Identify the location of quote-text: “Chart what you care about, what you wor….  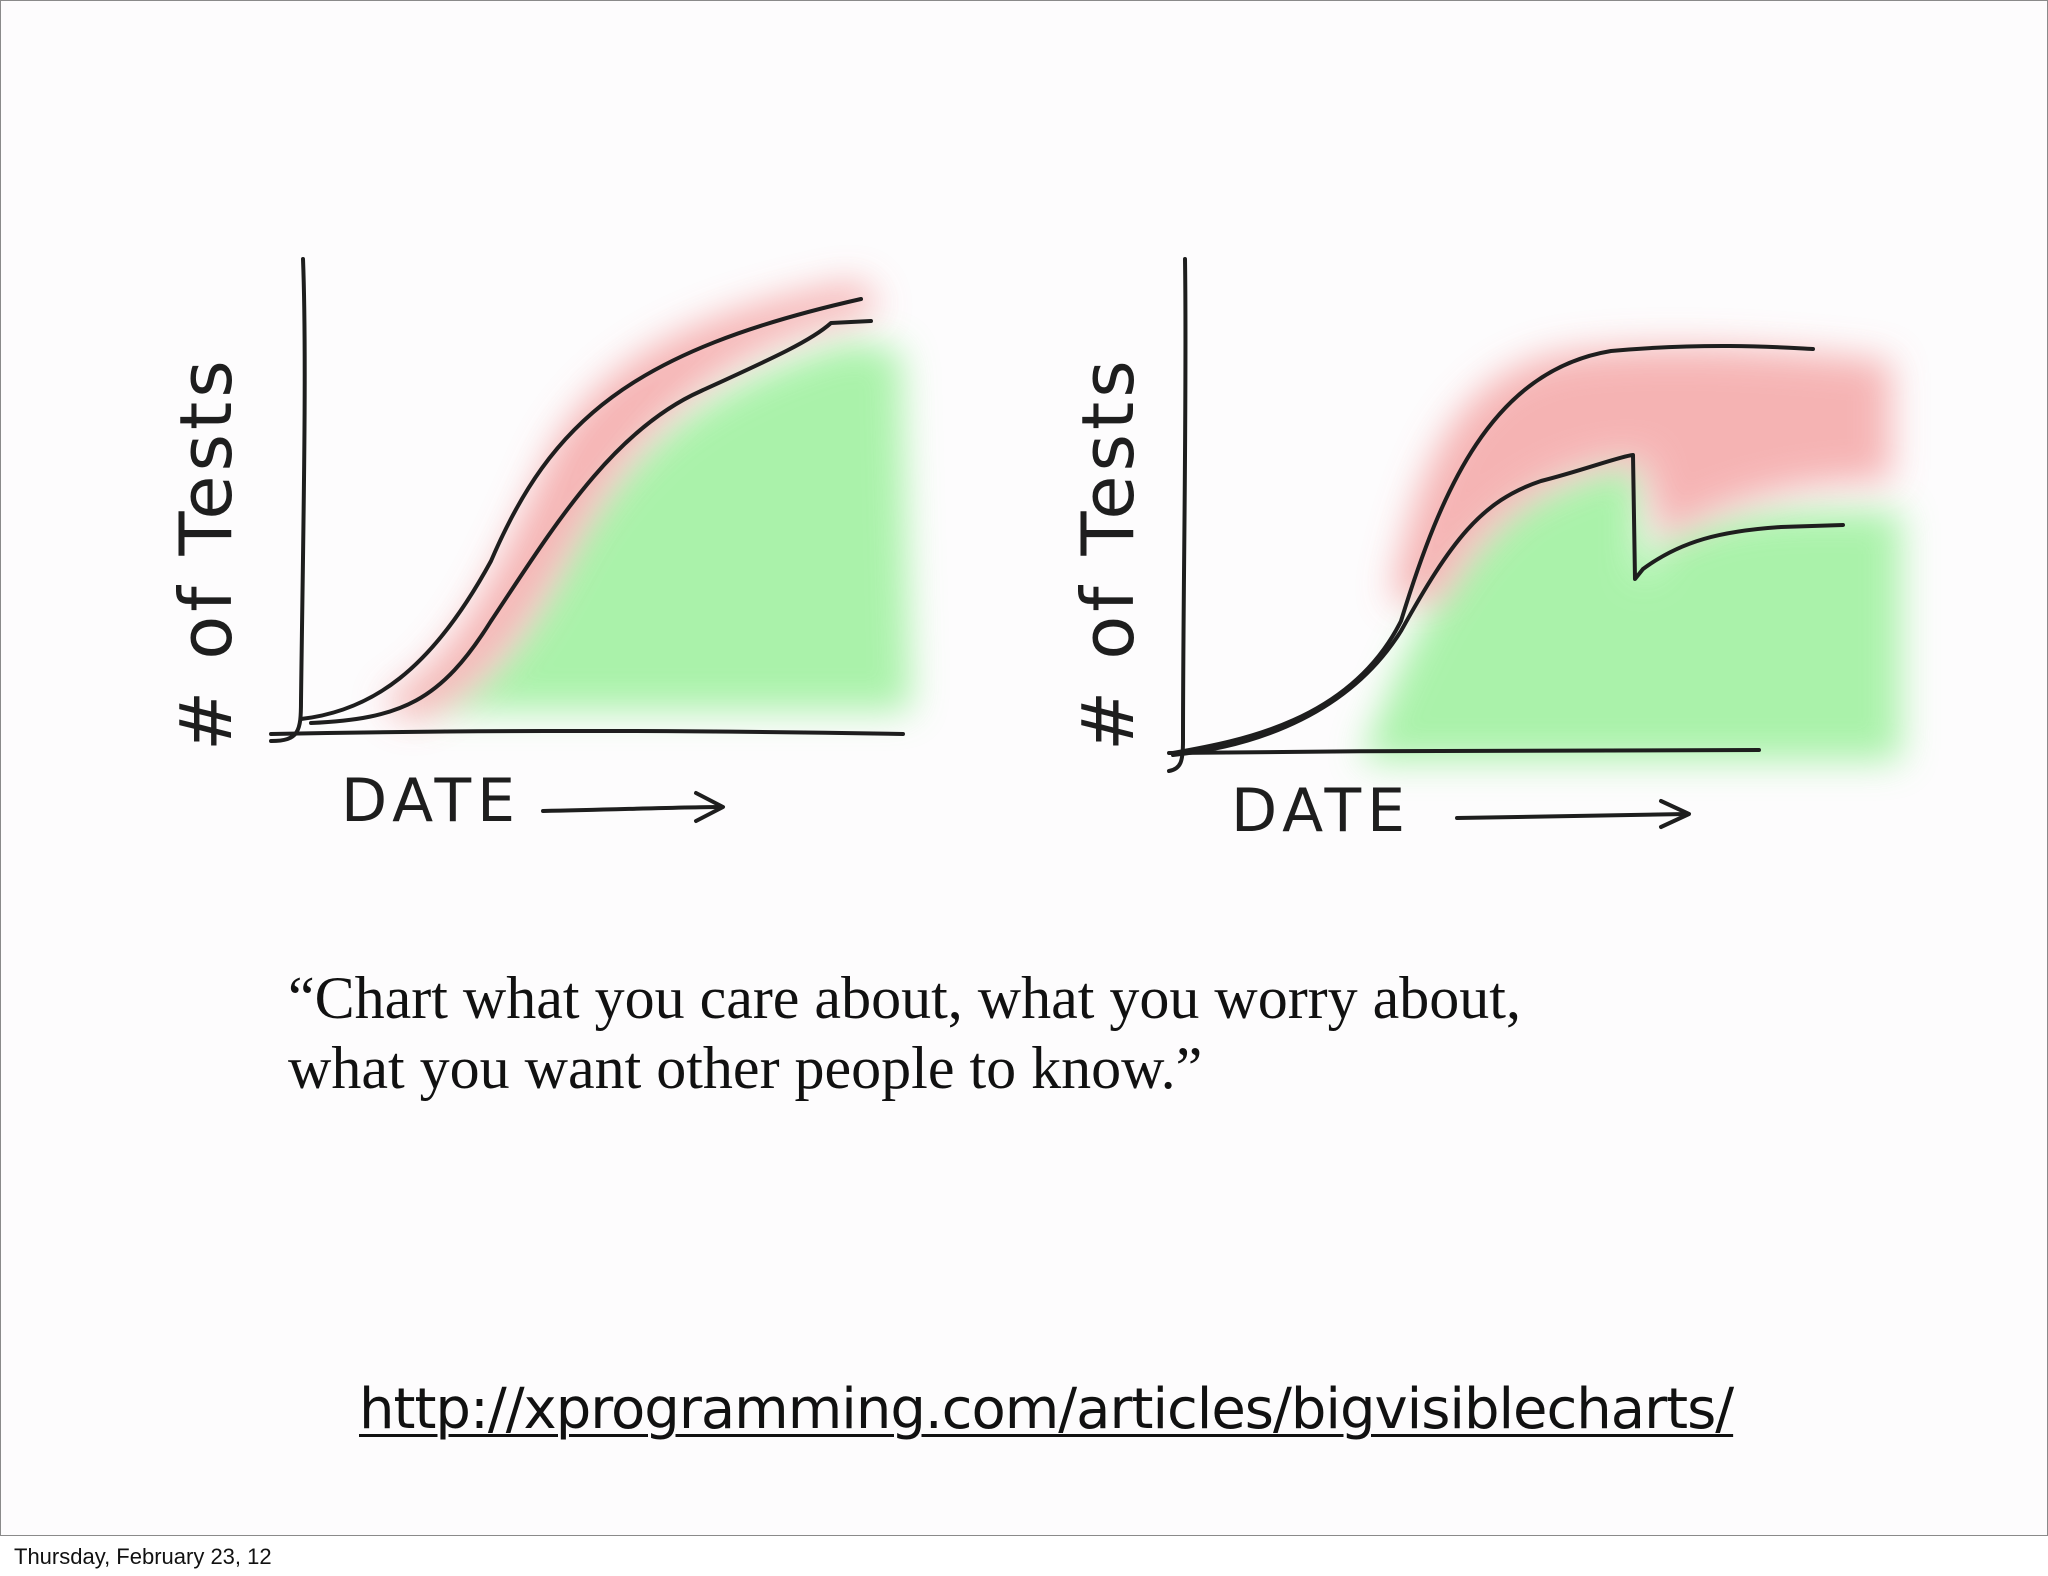
(1038, 1033).